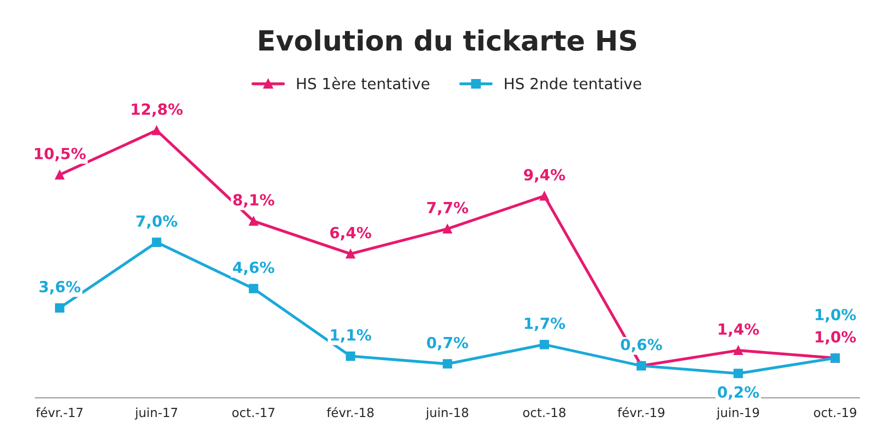 The width and height of the screenshot is (886, 442). What do you see at coordinates (350, 412) in the screenshot?
I see `x-tick-label: févr.-18` at bounding box center [350, 412].